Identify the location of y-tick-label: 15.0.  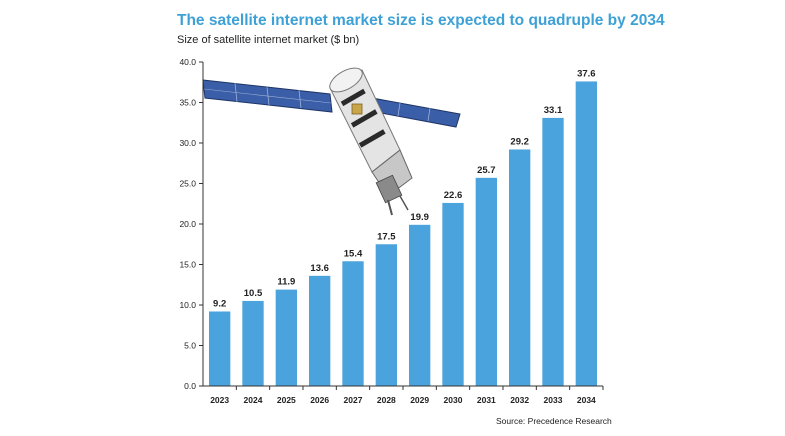
(187, 265).